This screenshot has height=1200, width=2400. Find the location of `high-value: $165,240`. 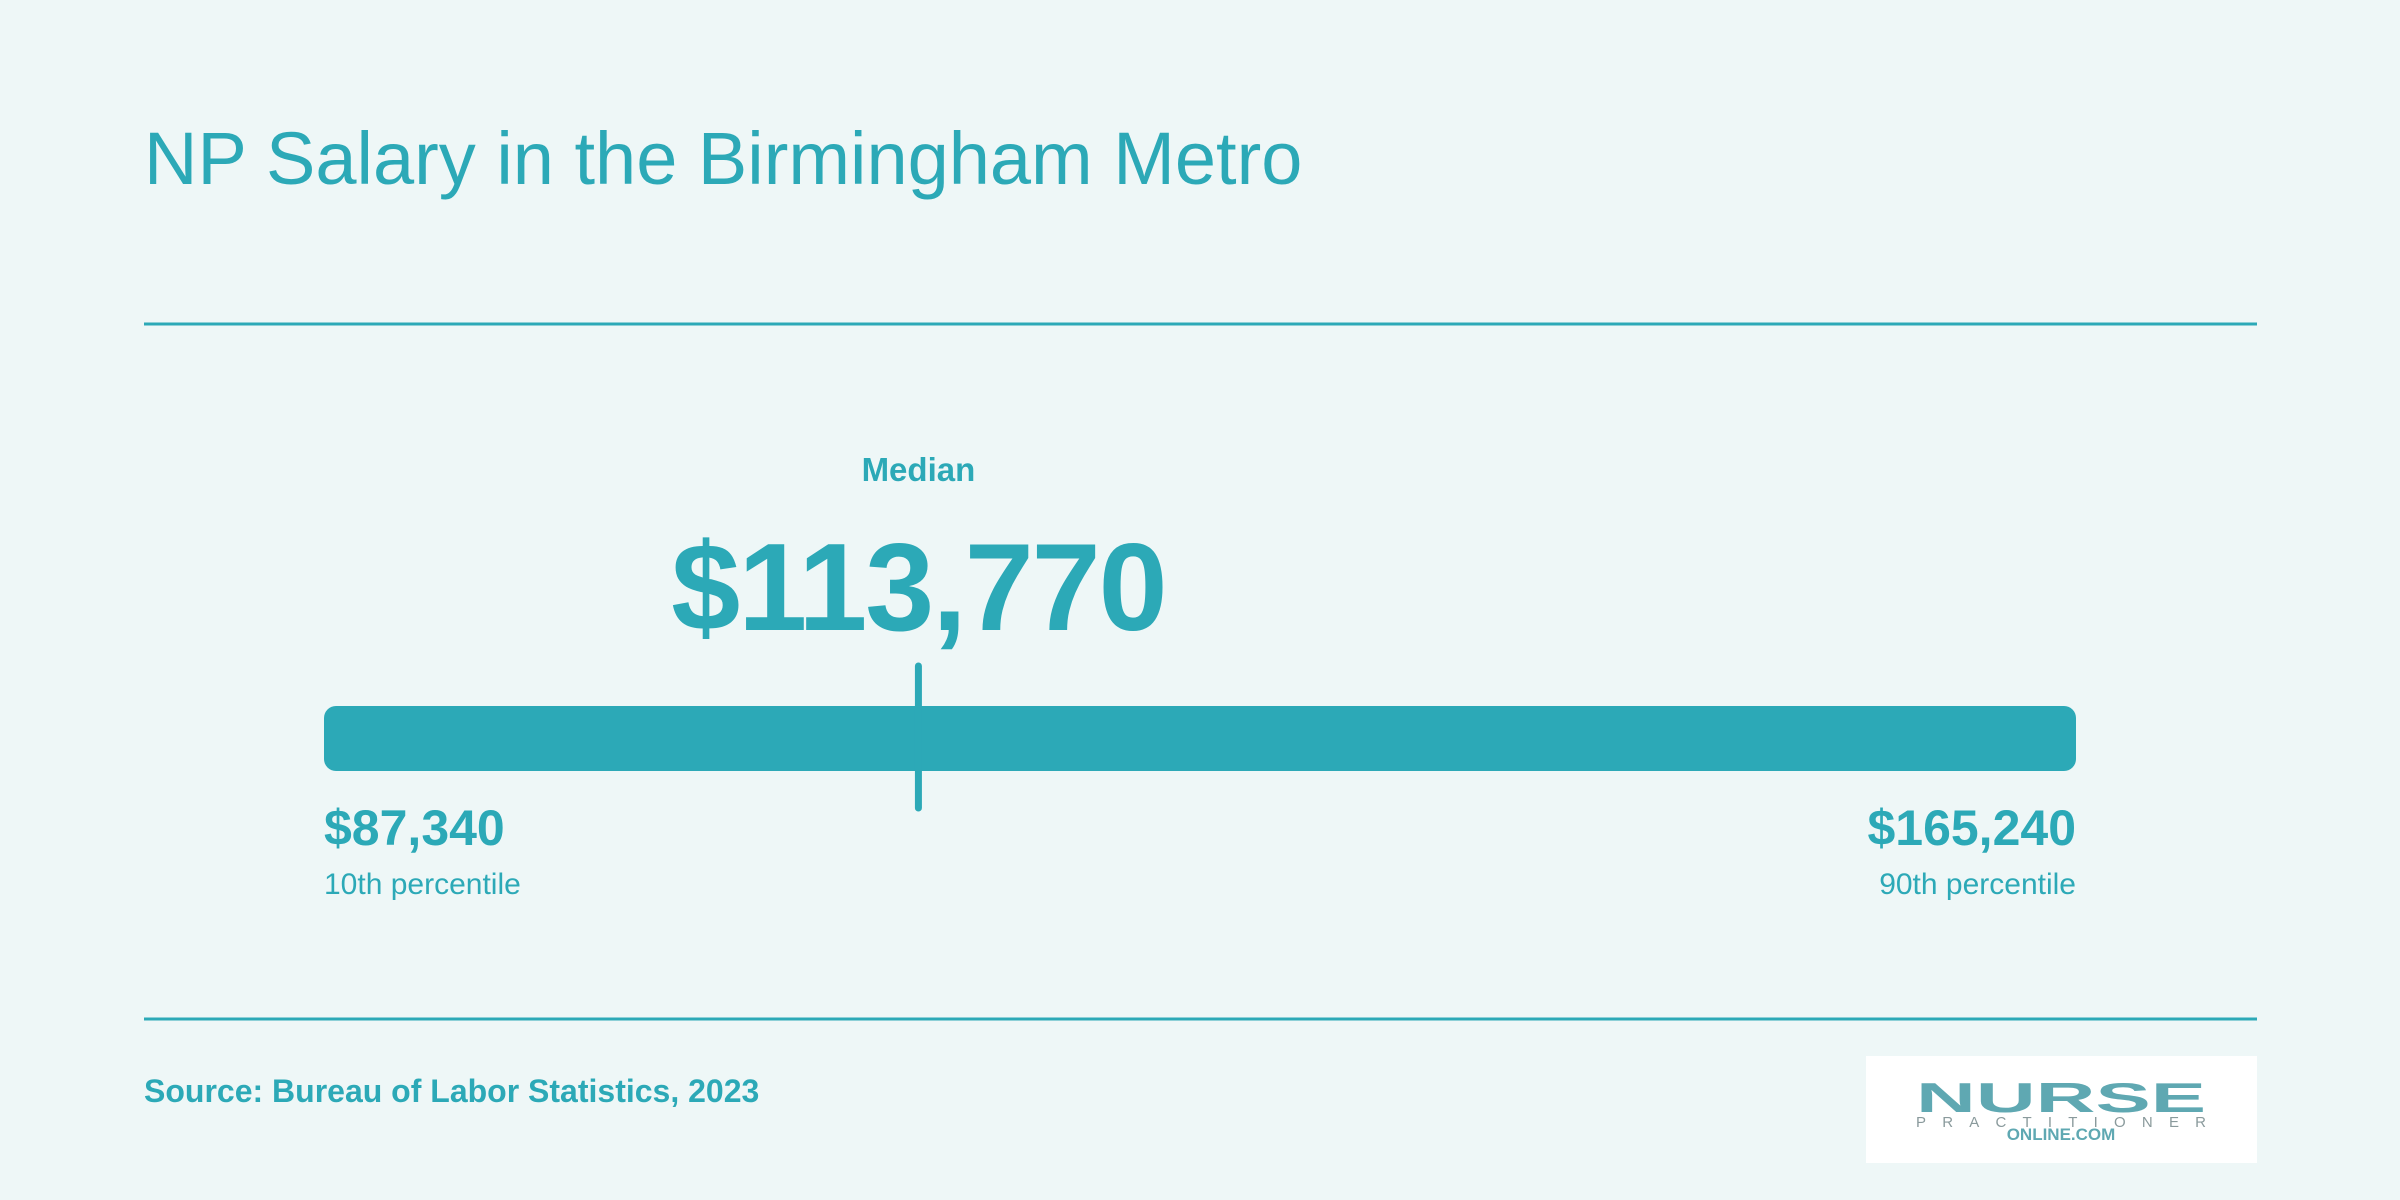

high-value: $165,240 is located at coordinates (1971, 828).